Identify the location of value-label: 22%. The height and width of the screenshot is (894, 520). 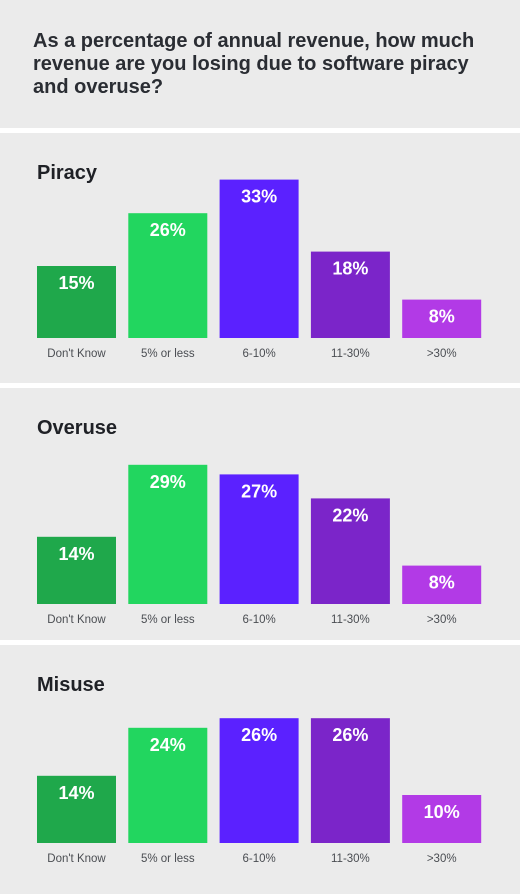
(350, 515).